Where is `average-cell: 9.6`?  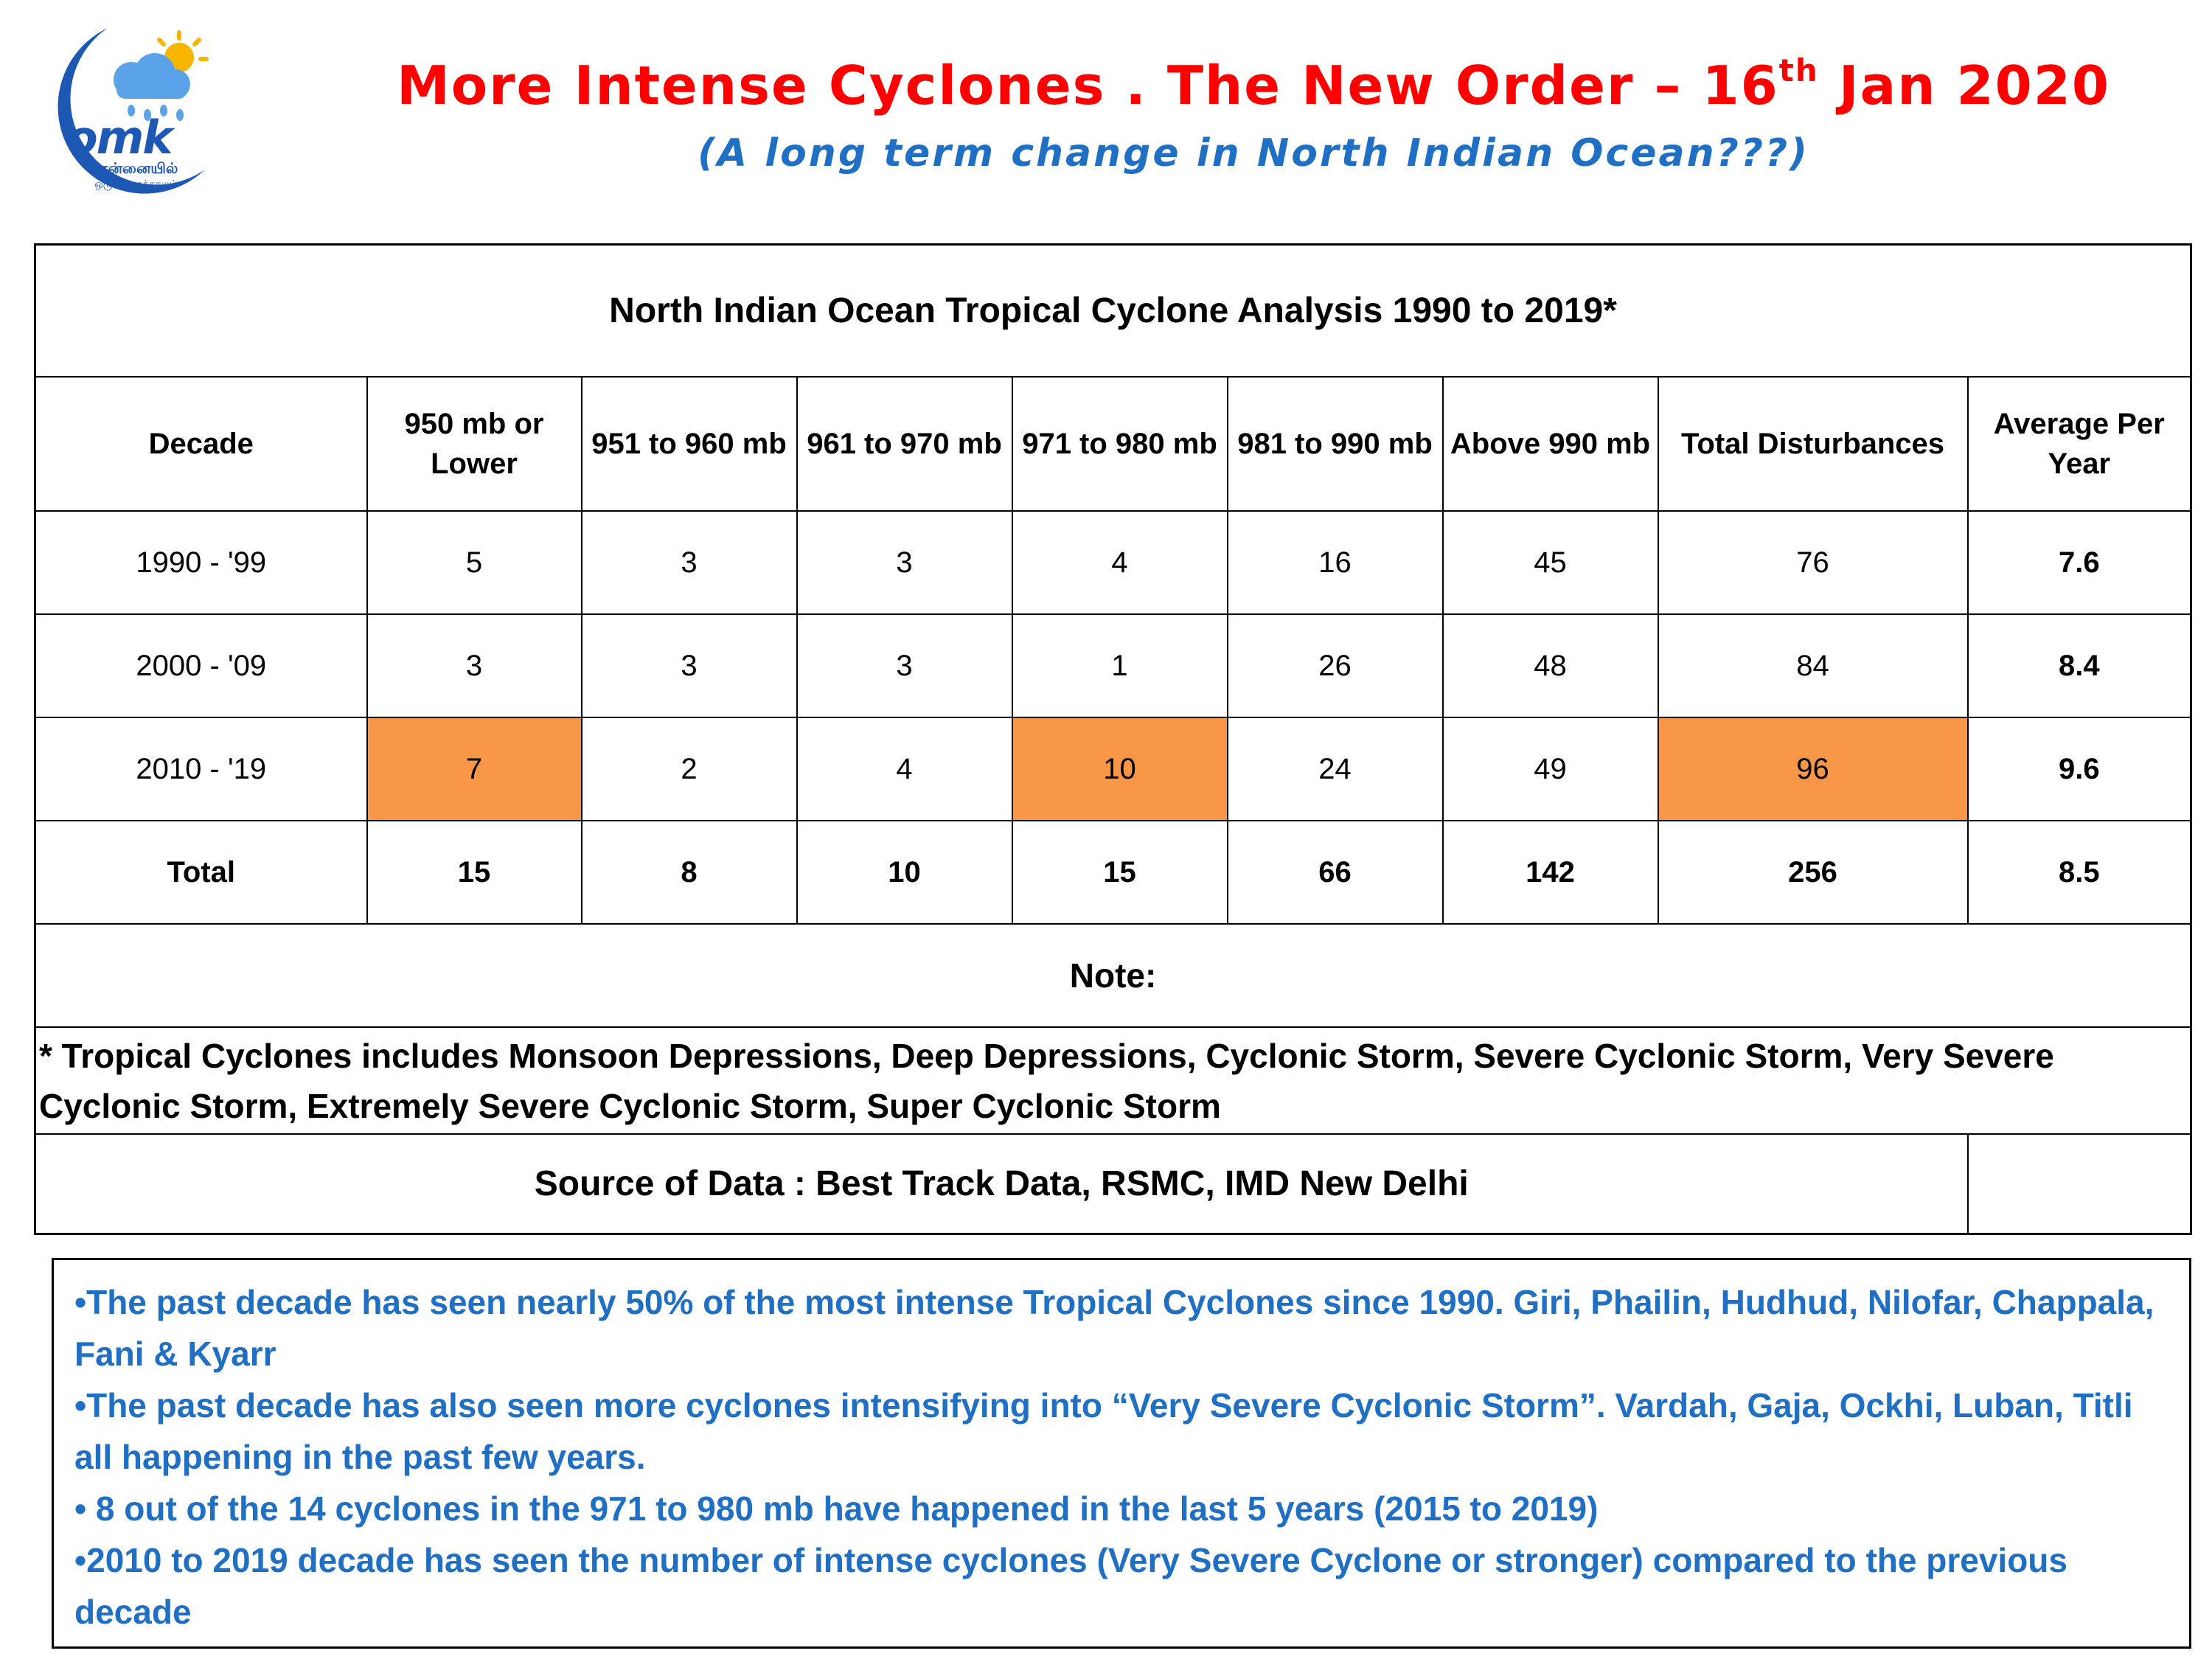 average-cell: 9.6 is located at coordinates (2079, 769).